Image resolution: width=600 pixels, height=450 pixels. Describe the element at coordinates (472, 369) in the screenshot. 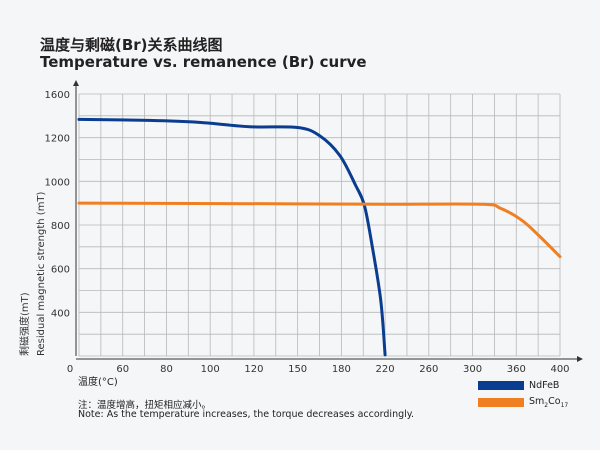

I see `x-tick-label: 300` at that location.